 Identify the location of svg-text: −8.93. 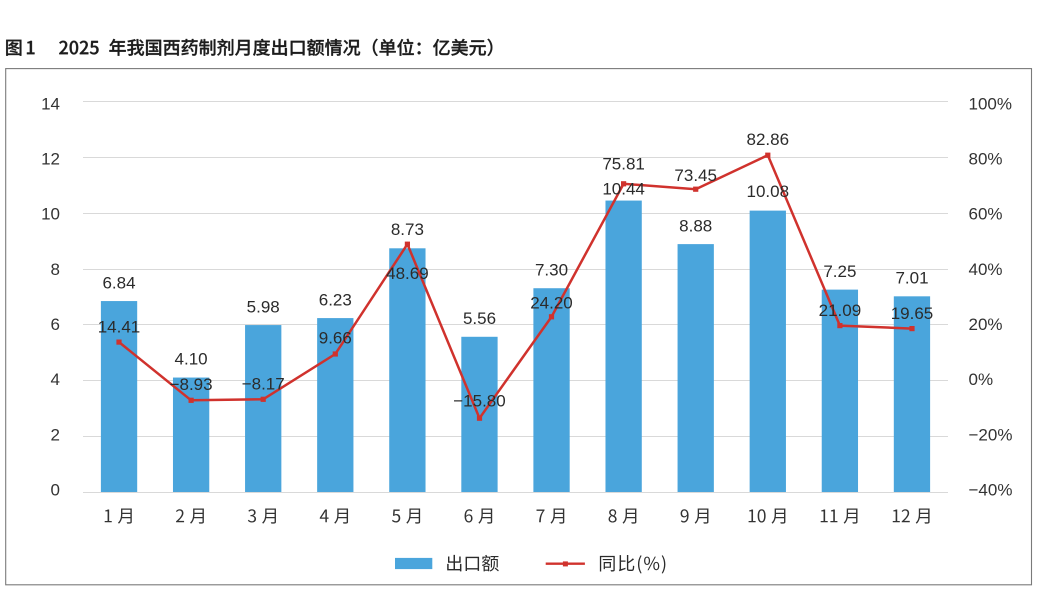
(191, 384).